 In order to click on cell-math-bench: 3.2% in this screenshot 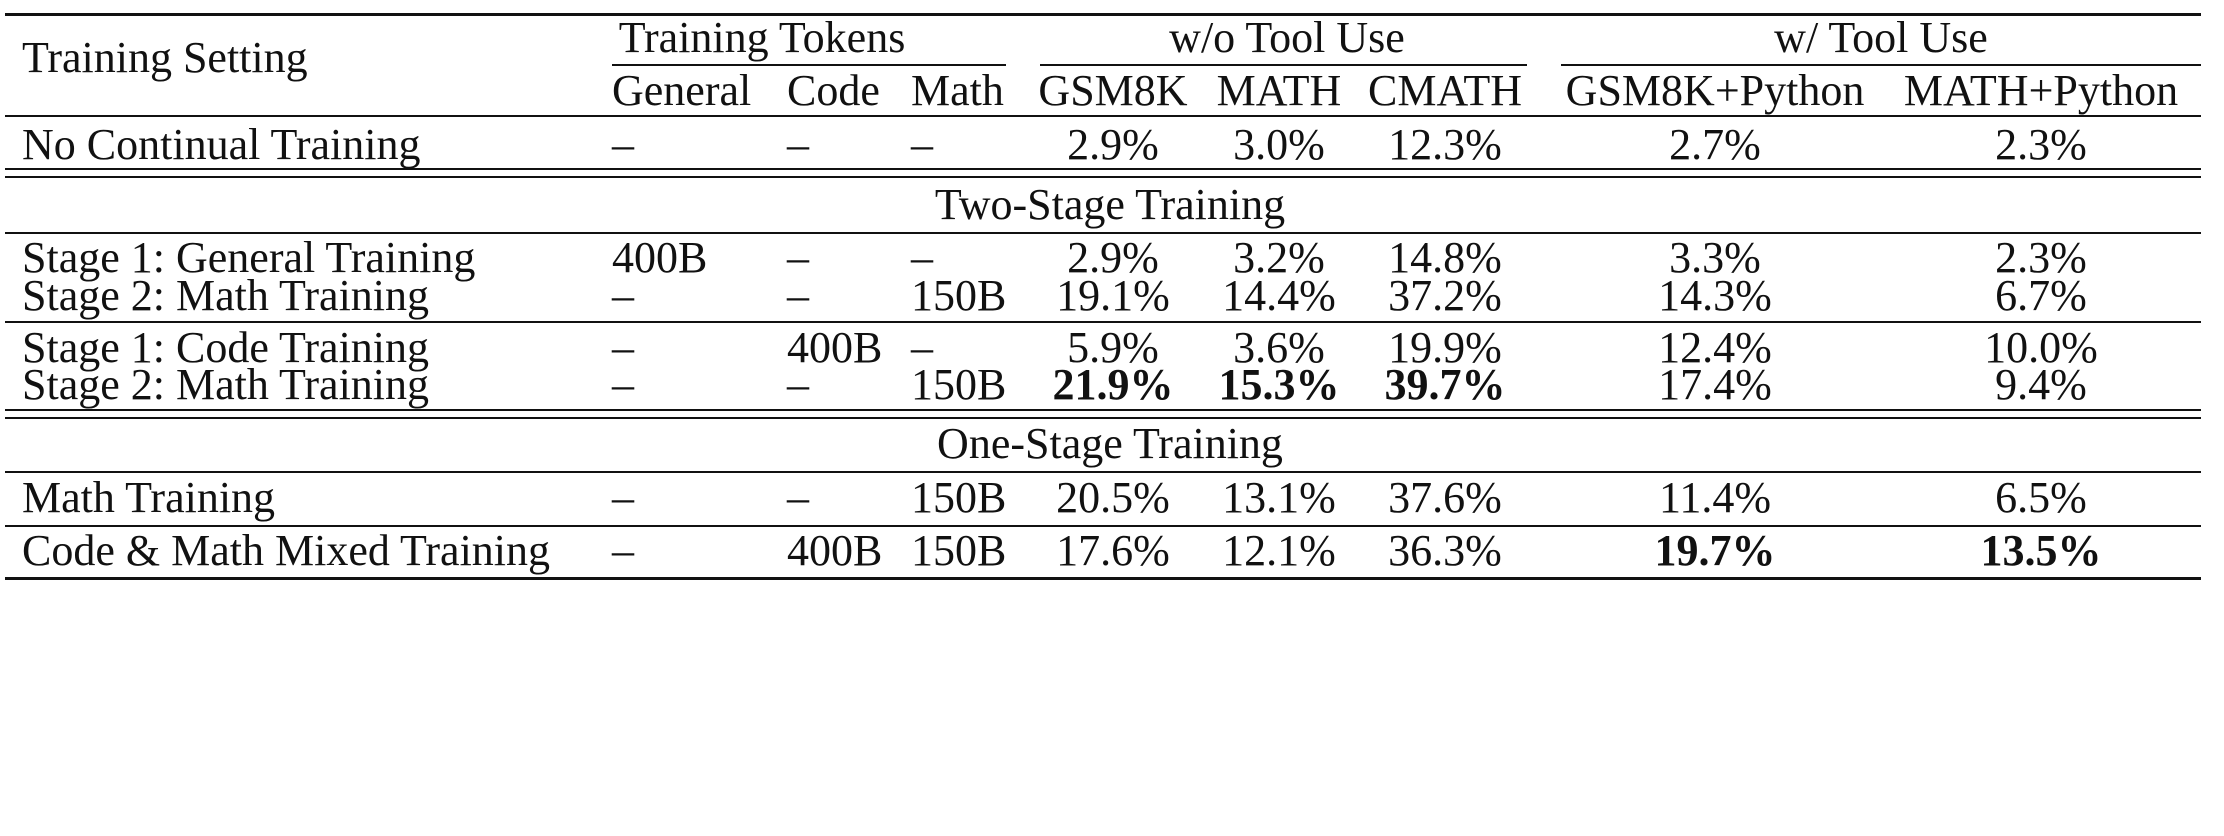, I will do `click(1279, 257)`.